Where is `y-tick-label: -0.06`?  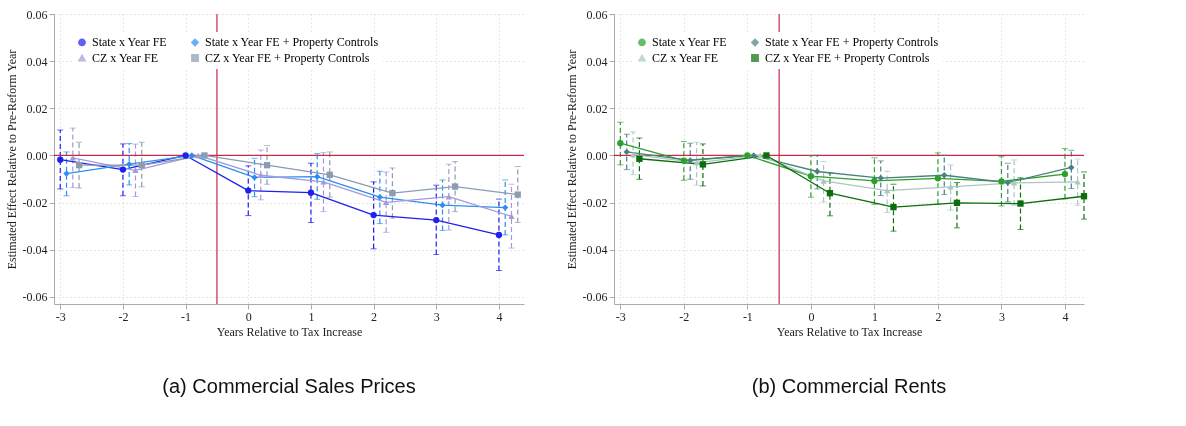 y-tick-label: -0.06 is located at coordinates (35, 297).